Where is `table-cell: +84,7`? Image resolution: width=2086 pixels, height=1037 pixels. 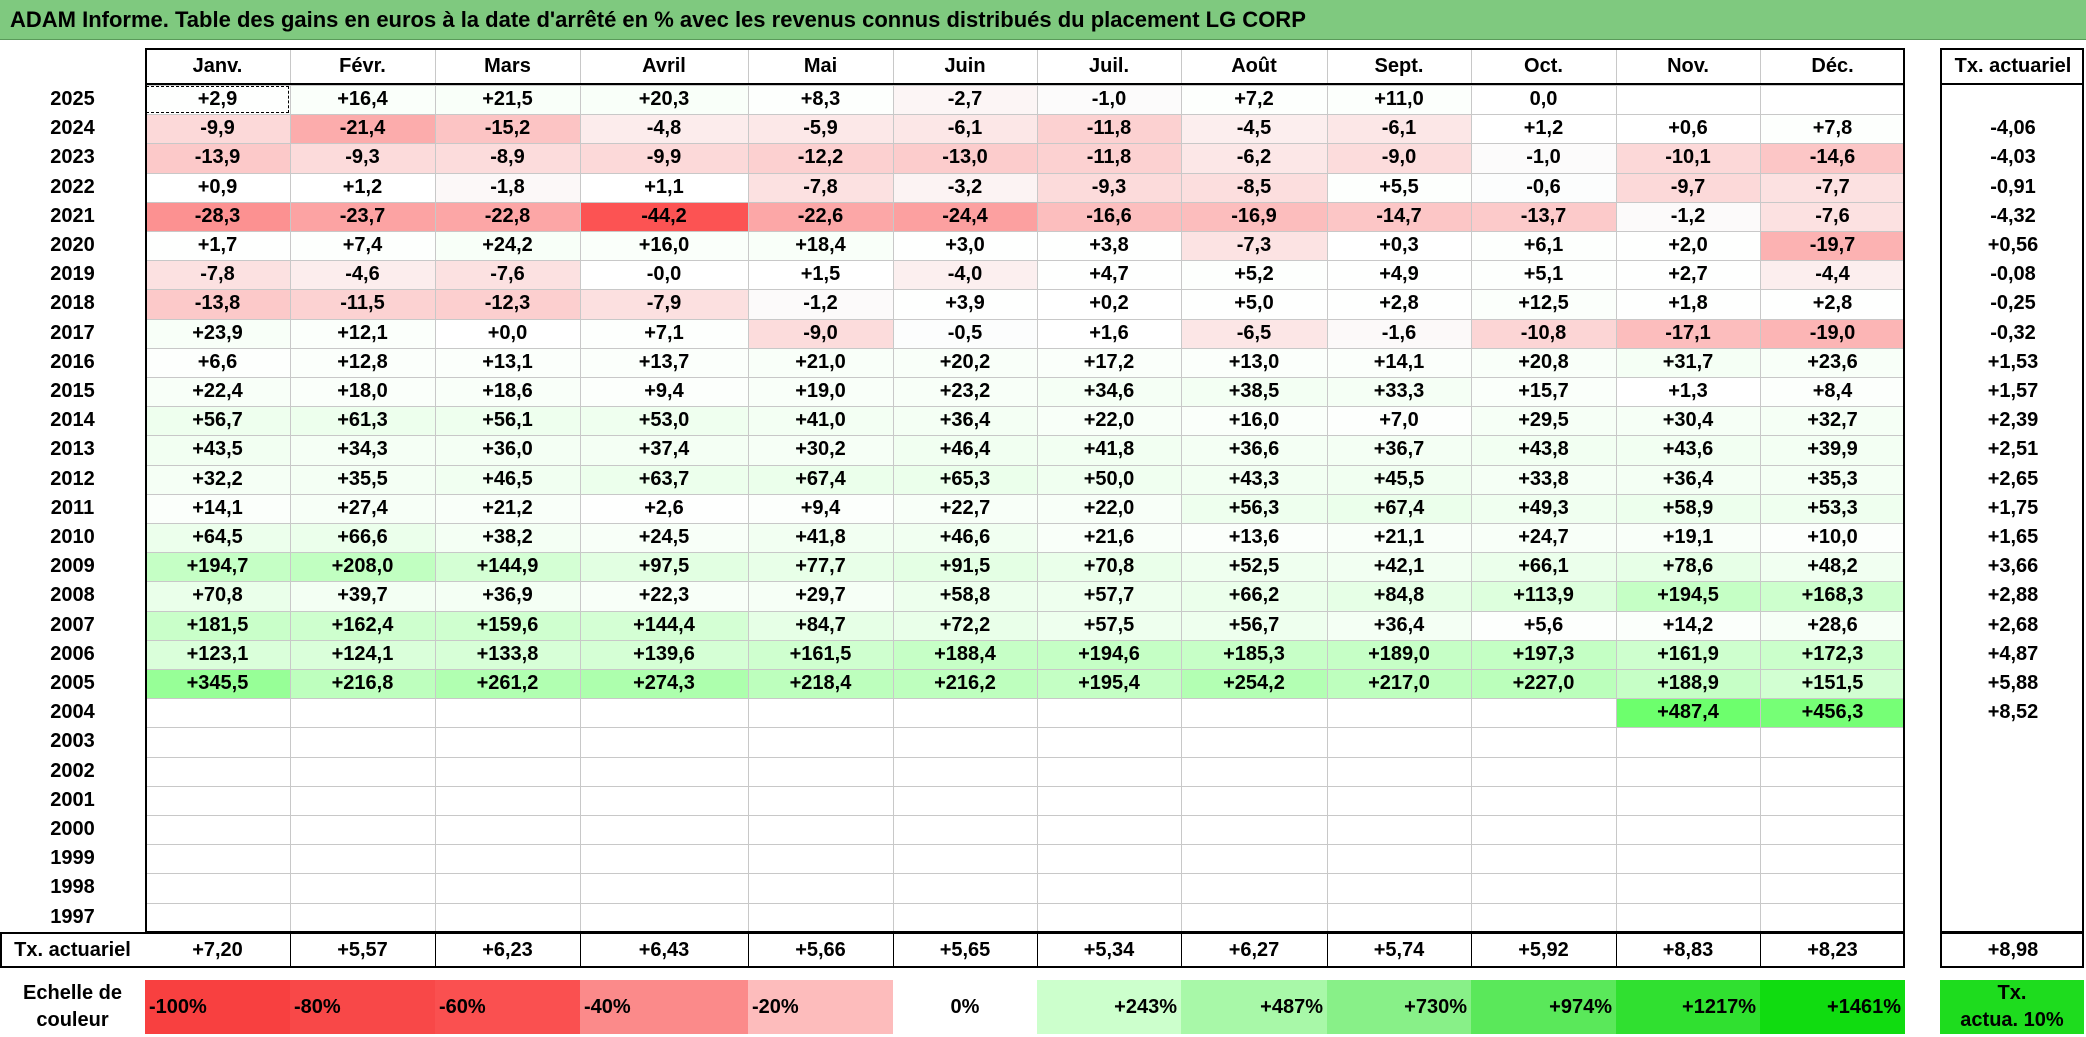 table-cell: +84,7 is located at coordinates (820, 625).